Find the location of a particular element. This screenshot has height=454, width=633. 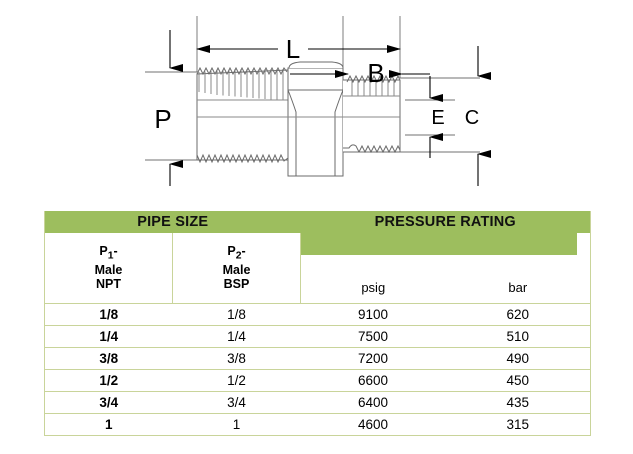

column-header-p1-text: P1- is located at coordinates (108, 252).